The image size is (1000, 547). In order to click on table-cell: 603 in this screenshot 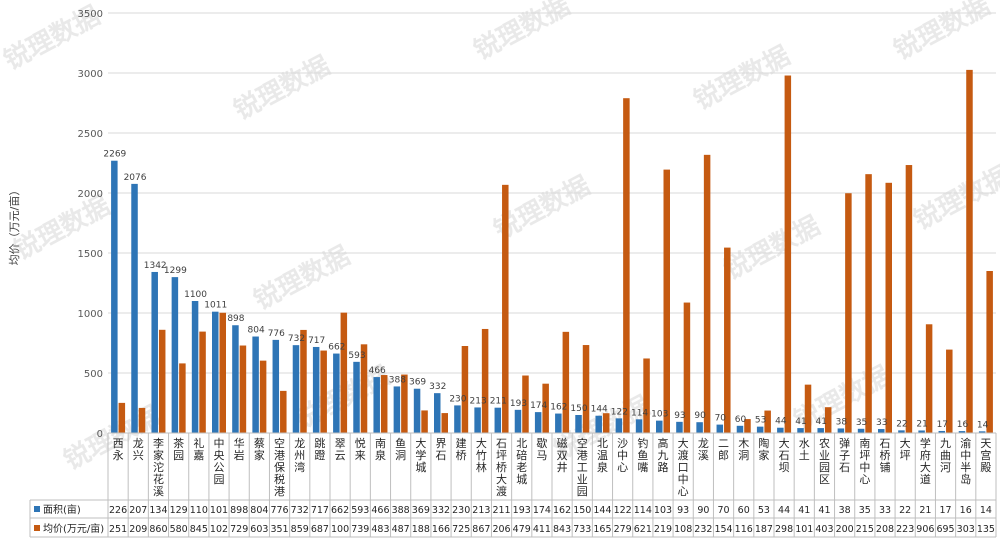, I will do `click(259, 529)`.